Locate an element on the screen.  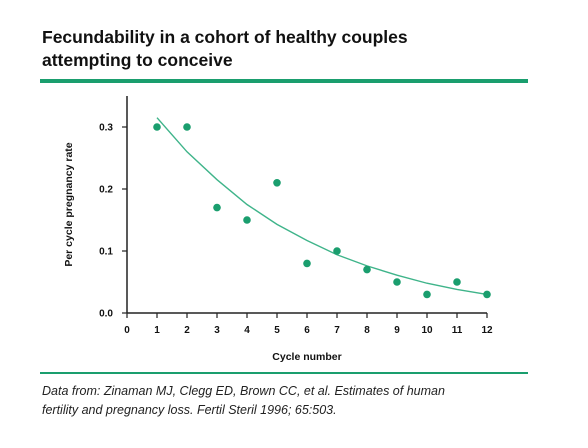
x-tick-label: 6 is located at coordinates (307, 330).